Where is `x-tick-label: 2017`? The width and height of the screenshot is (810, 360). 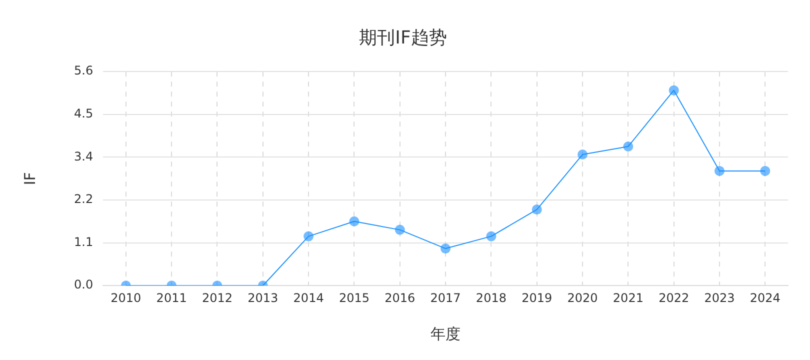
x-tick-label: 2017 is located at coordinates (445, 297).